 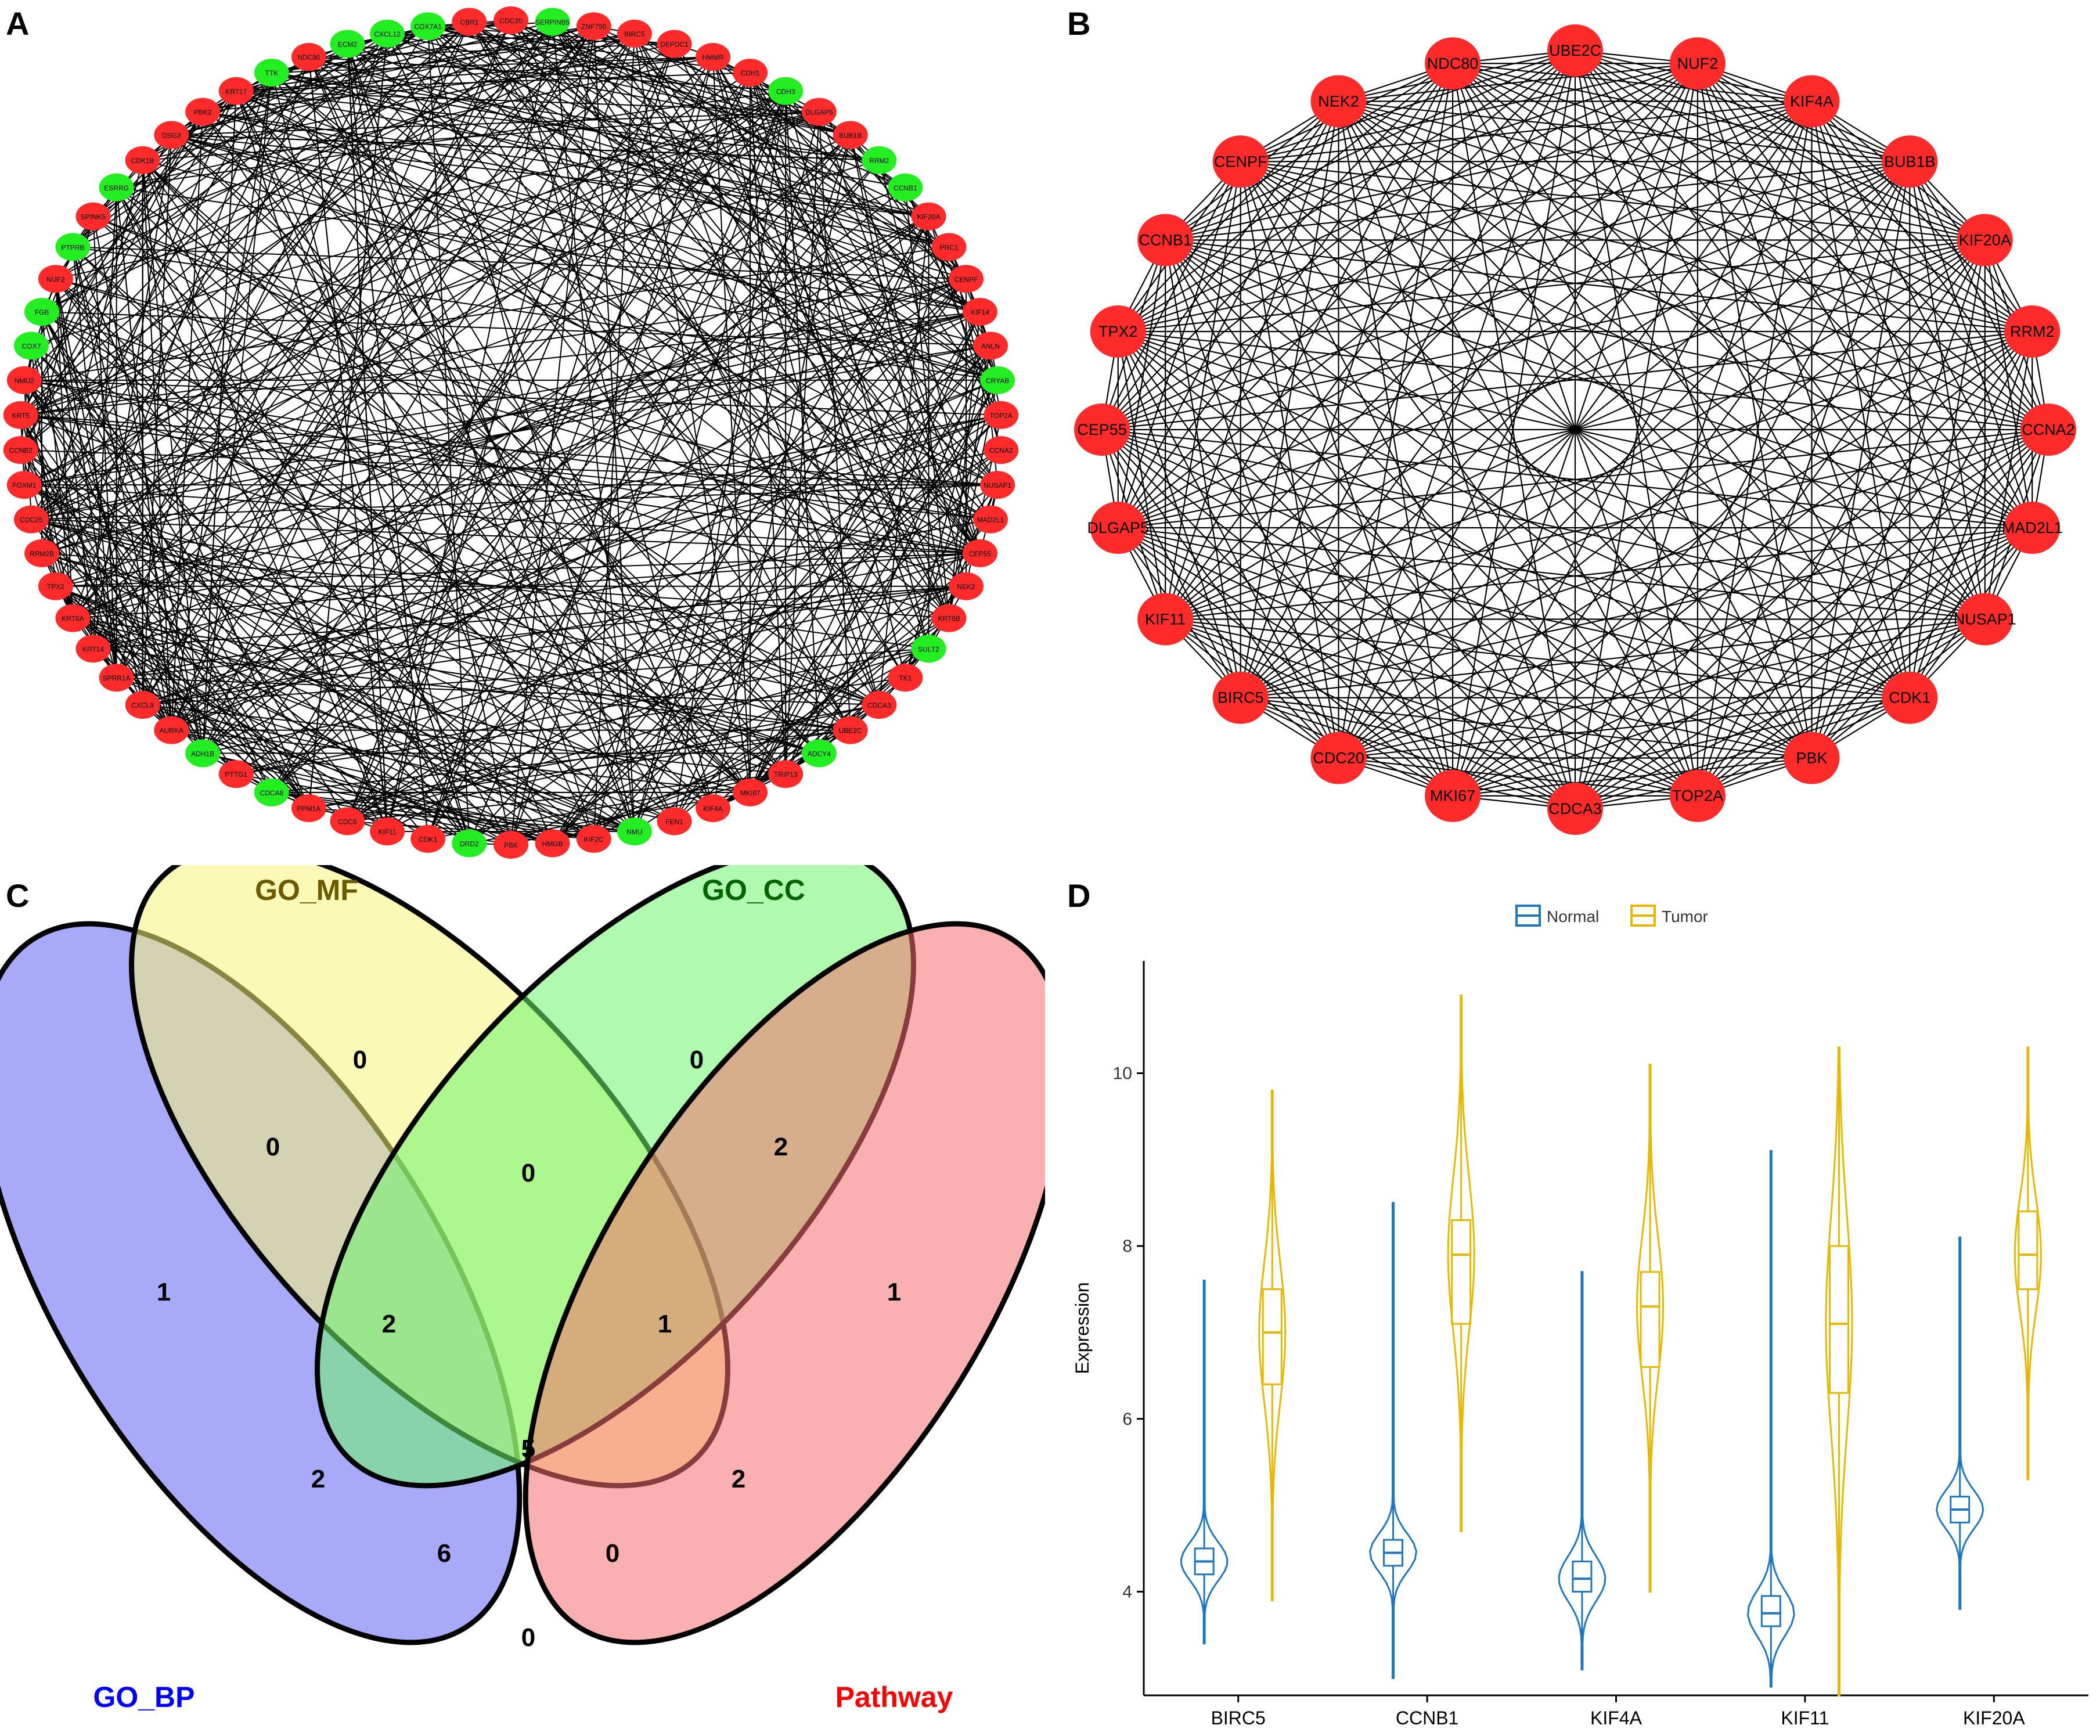 What do you see at coordinates (1272, 1345) in the screenshot?
I see `violin-shape` at bounding box center [1272, 1345].